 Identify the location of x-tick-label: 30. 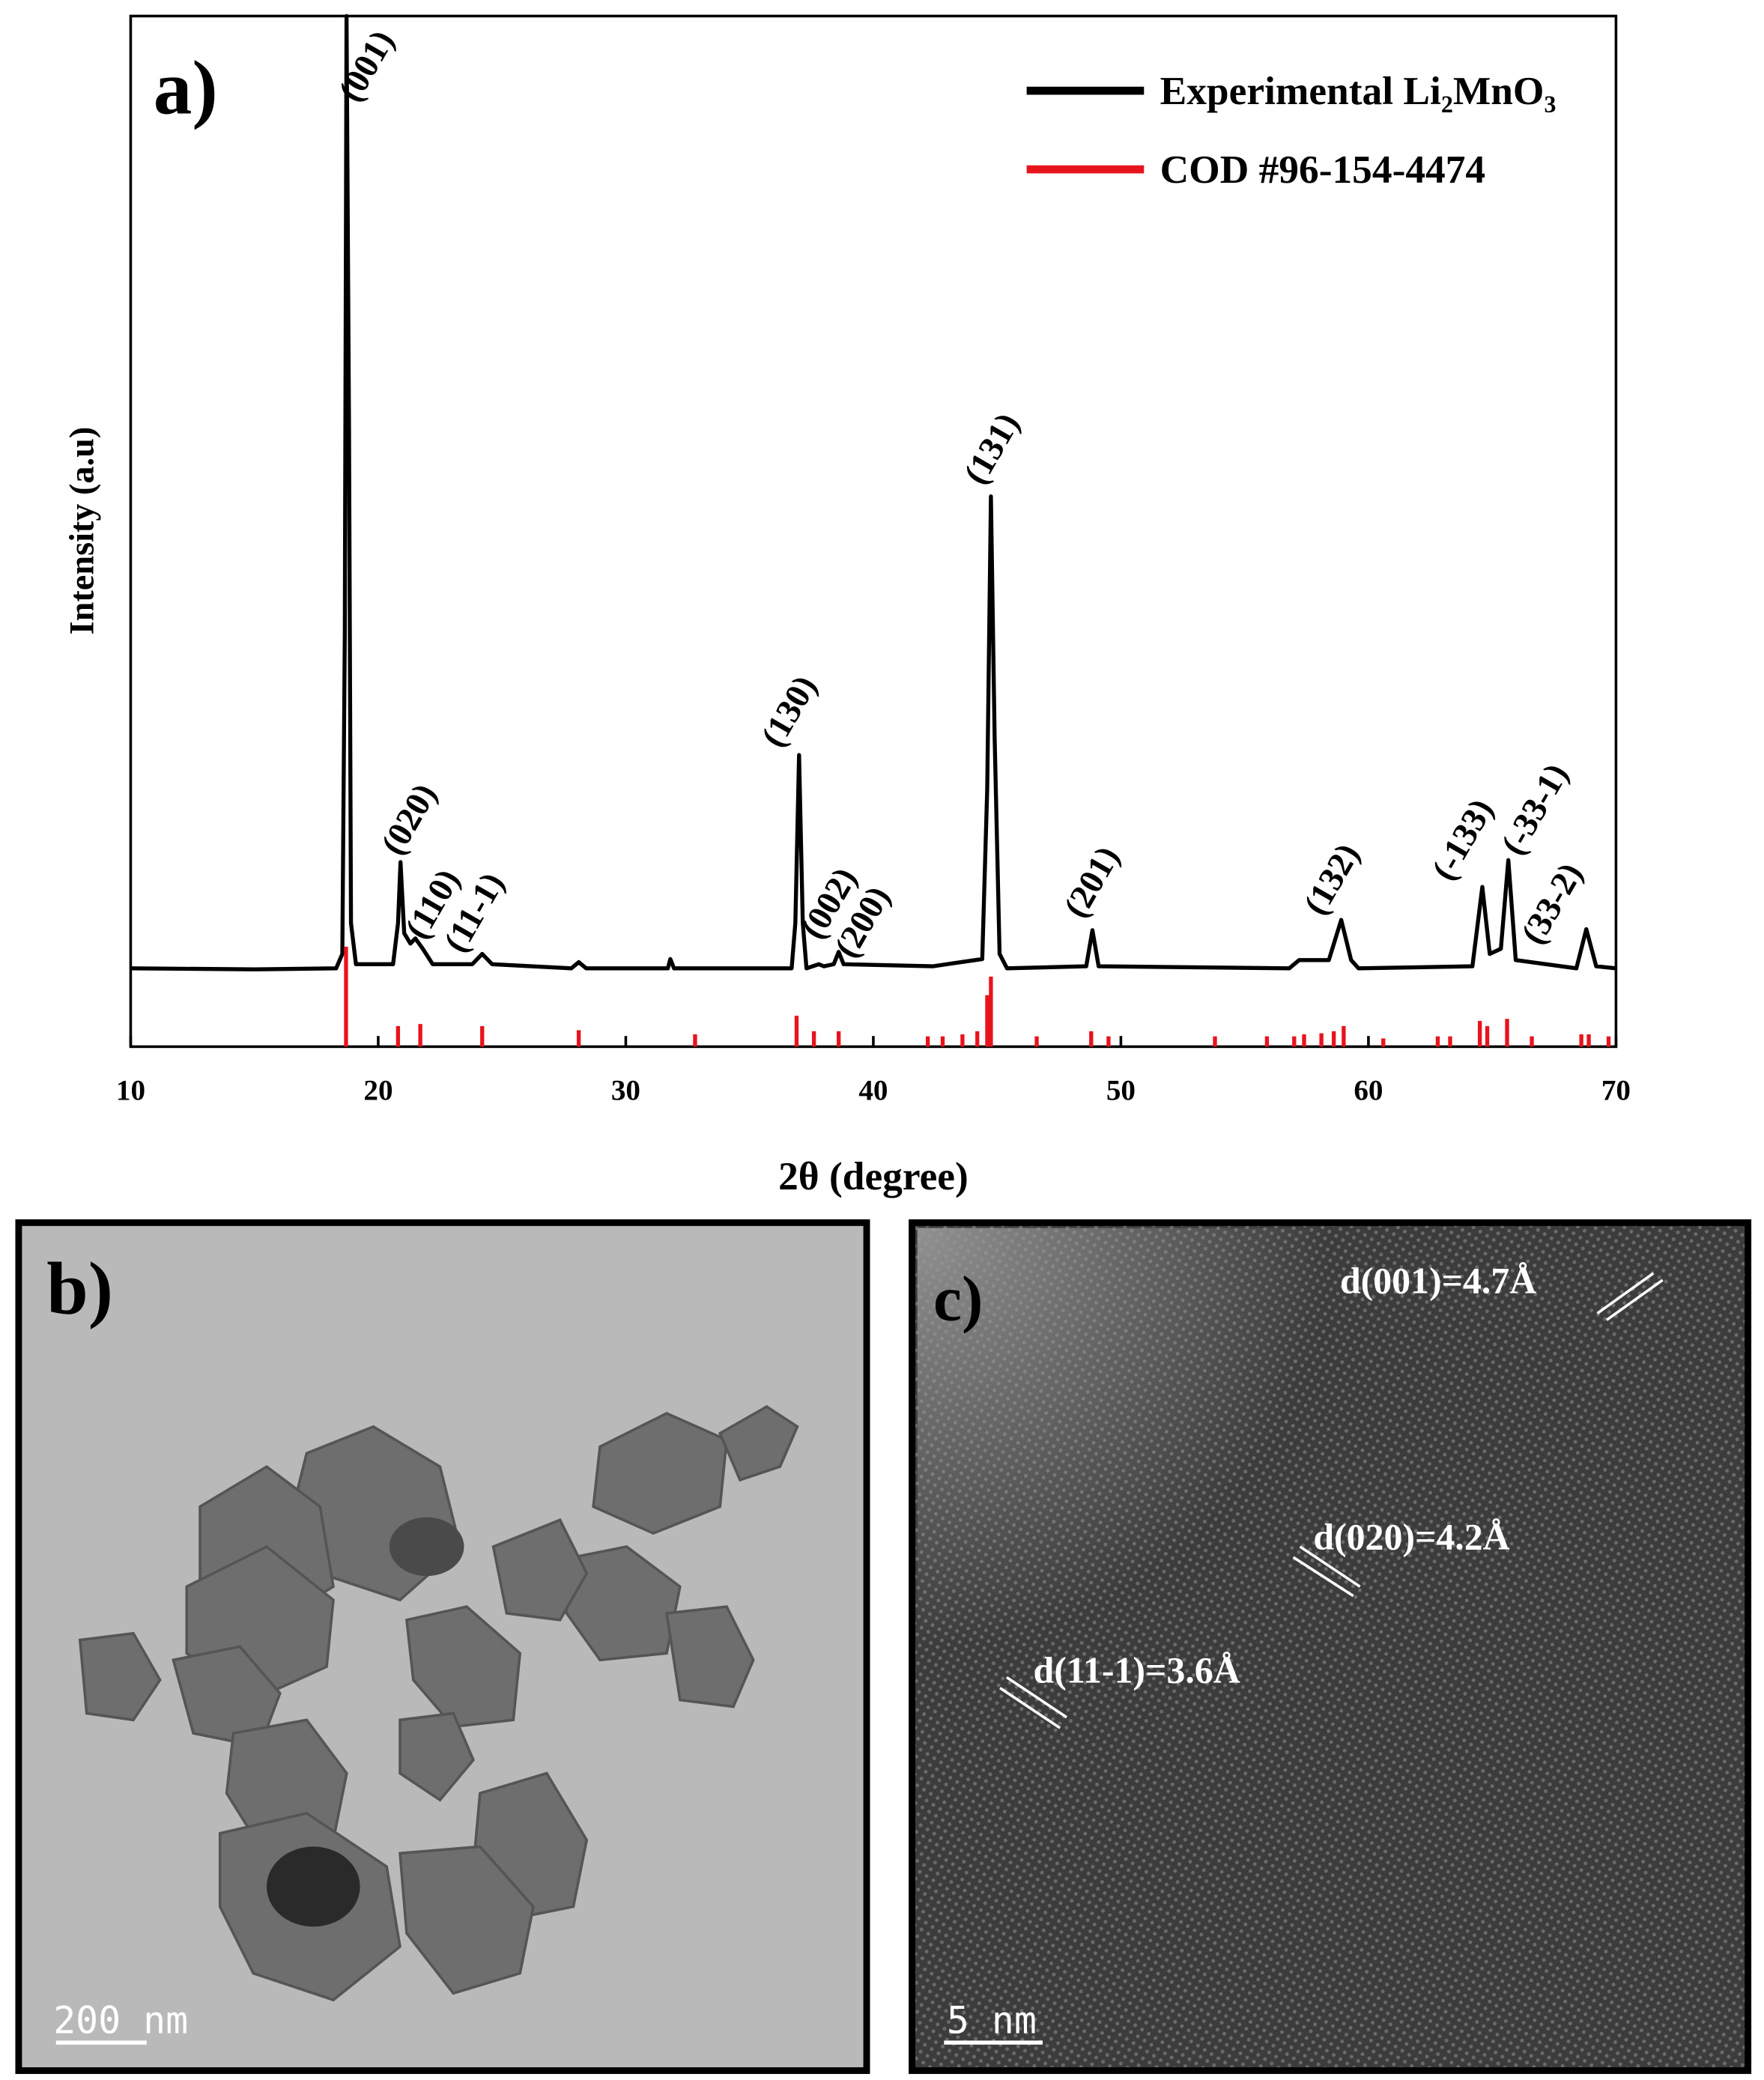
(625, 1091).